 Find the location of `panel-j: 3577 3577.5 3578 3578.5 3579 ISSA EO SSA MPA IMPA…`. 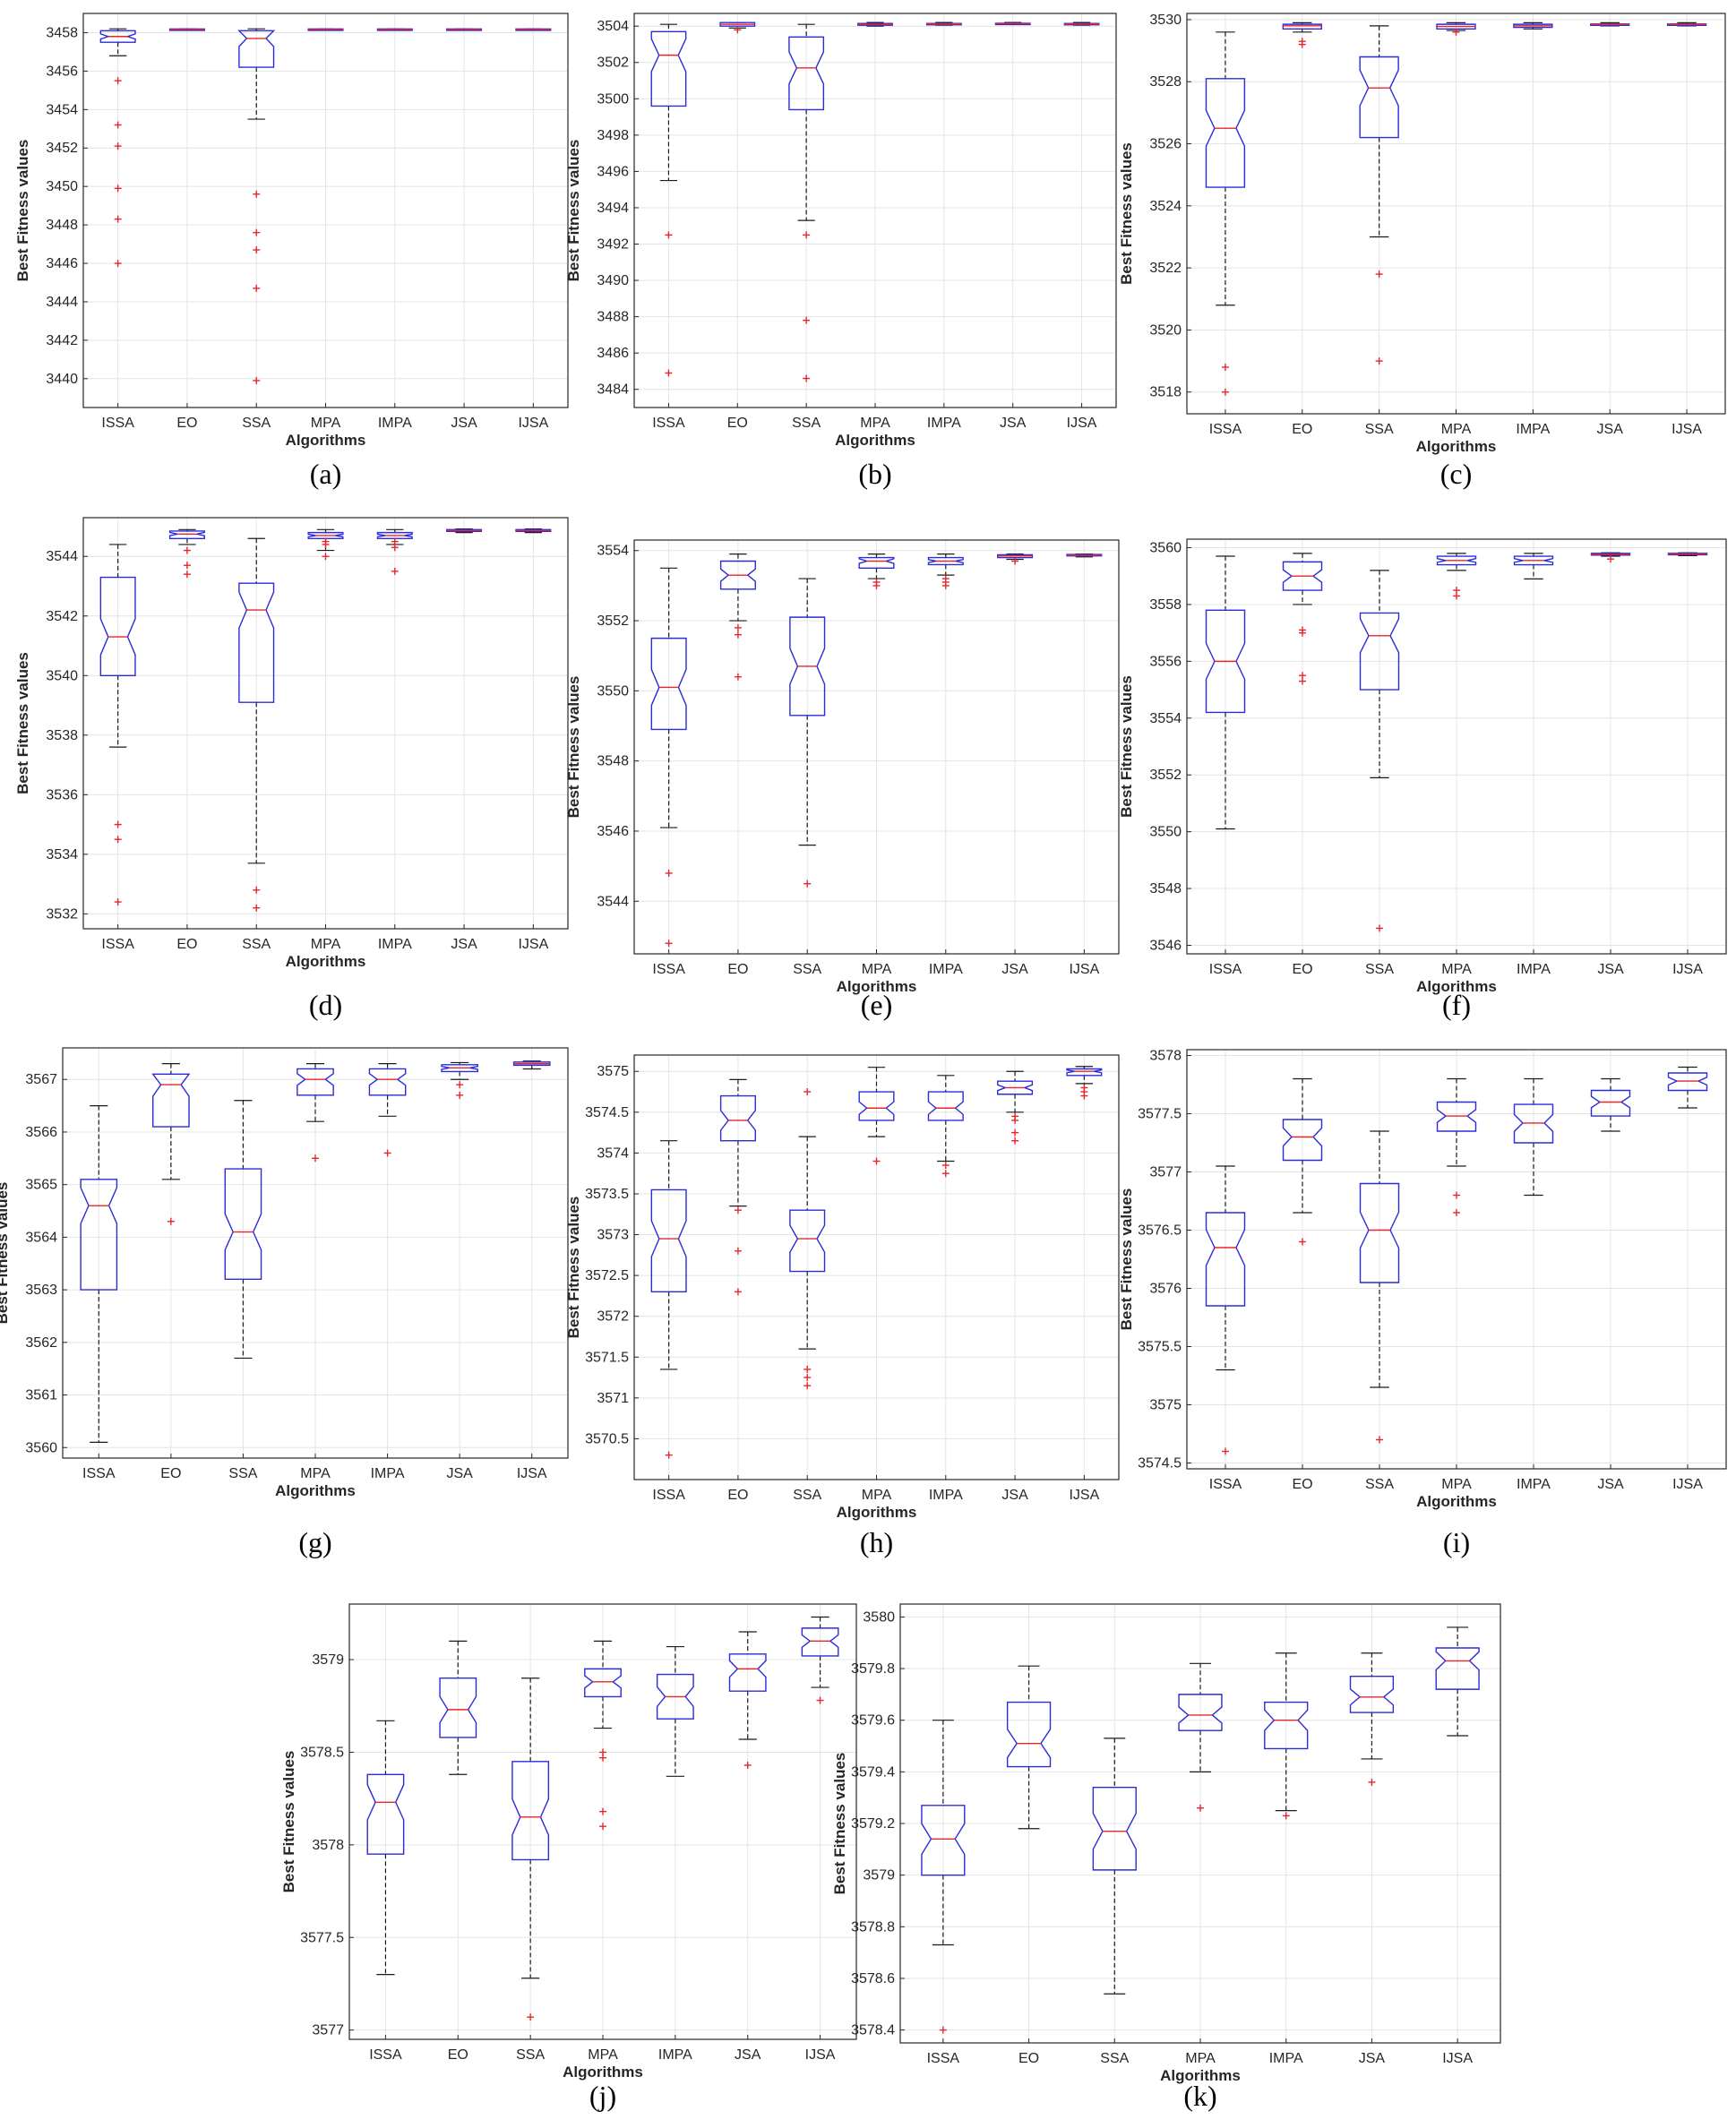

panel-j: 3577 3577.5 3578 3578.5 3579 ISSA EO SSA MPA IMPA… is located at coordinates (569, 1858).